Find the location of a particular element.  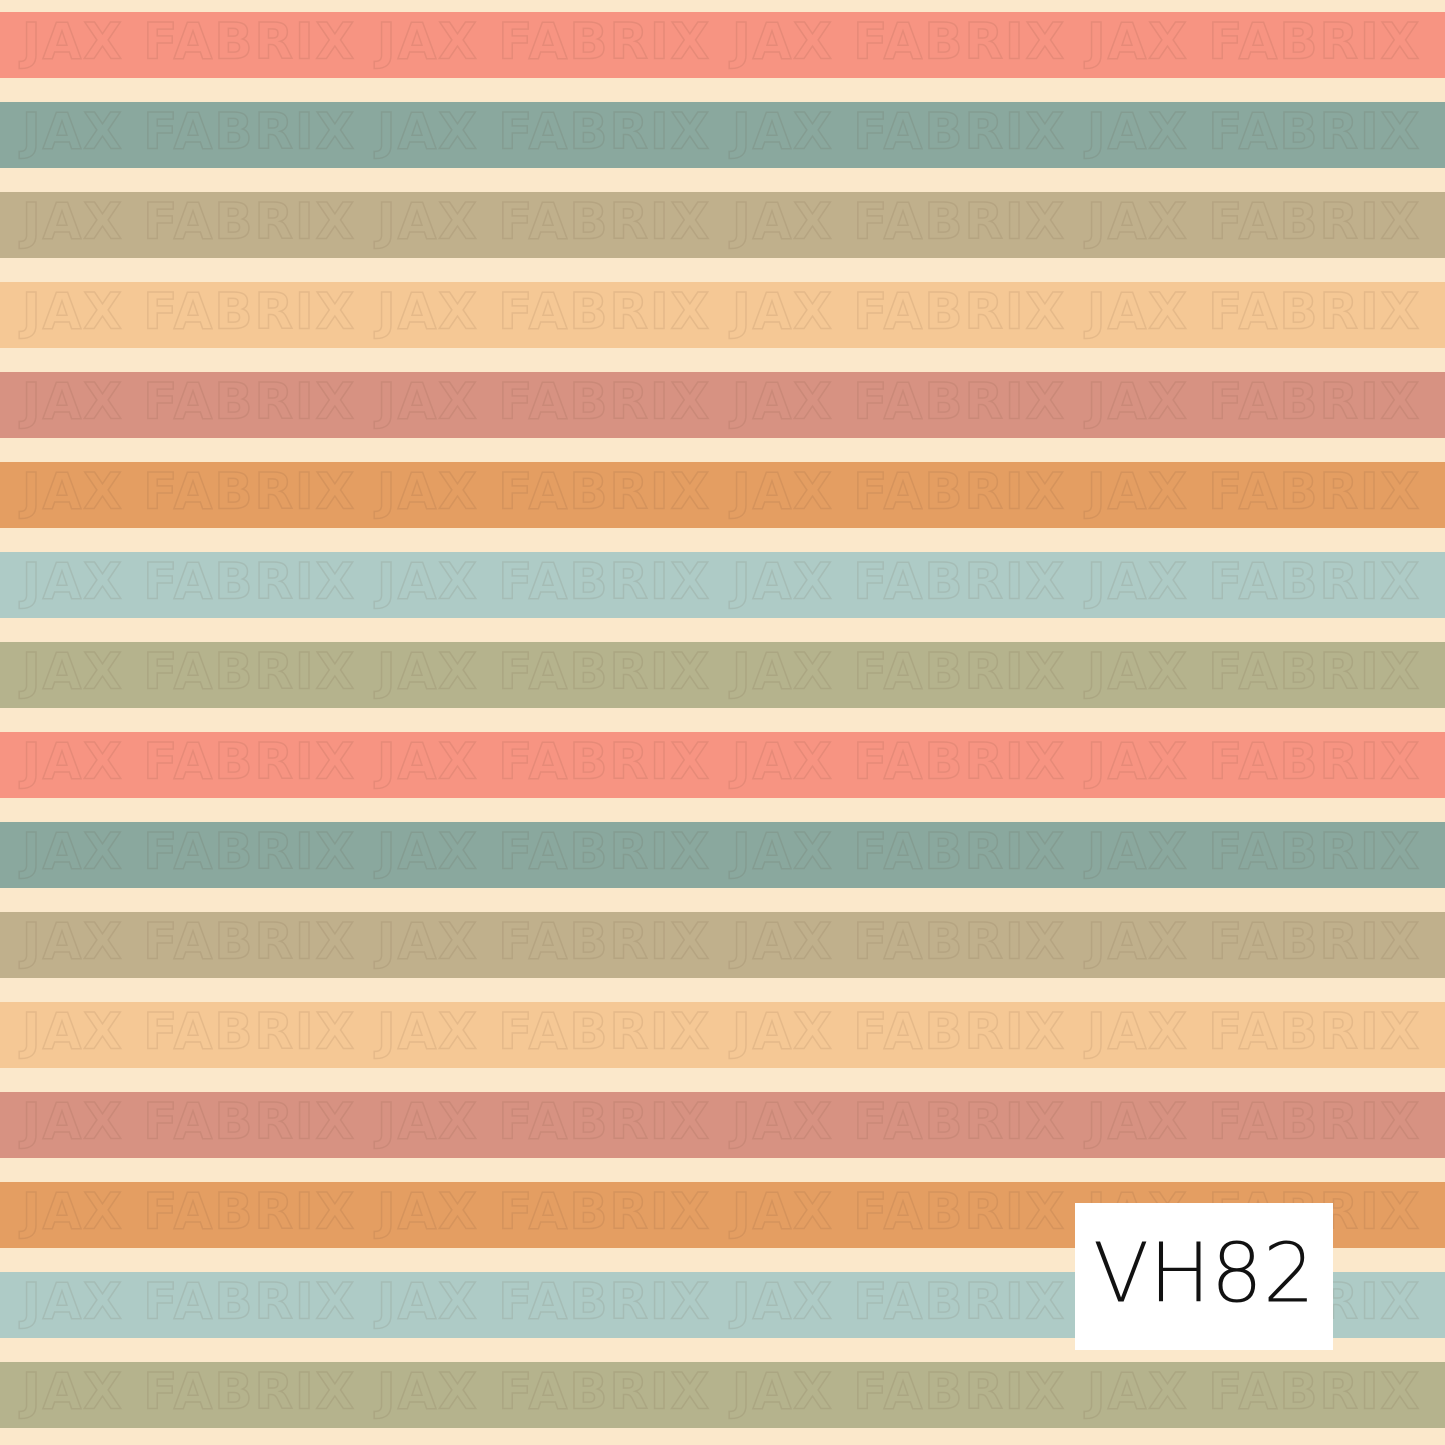

label-box is located at coordinates (1204, 1276).